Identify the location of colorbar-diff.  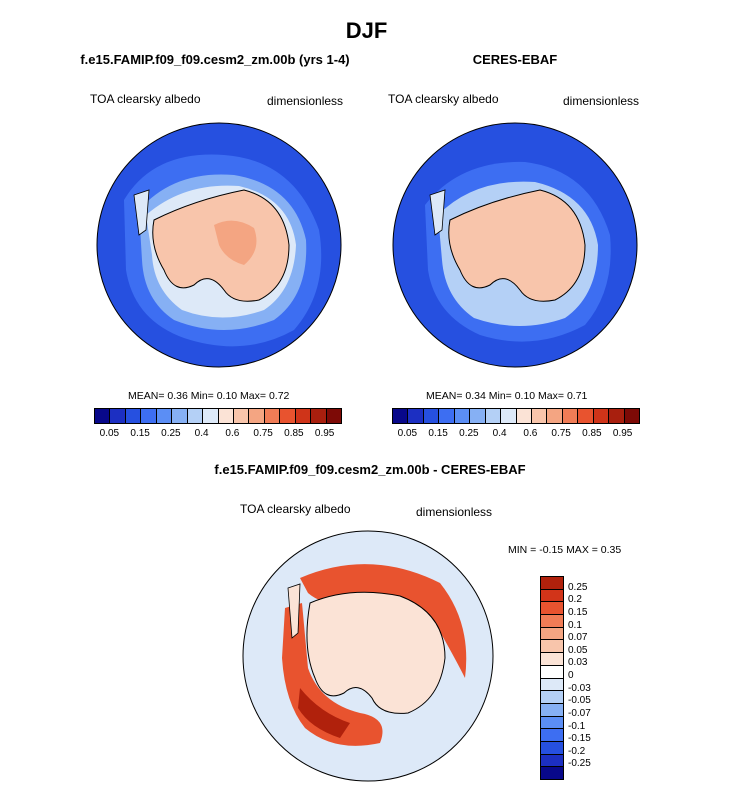
(552, 678).